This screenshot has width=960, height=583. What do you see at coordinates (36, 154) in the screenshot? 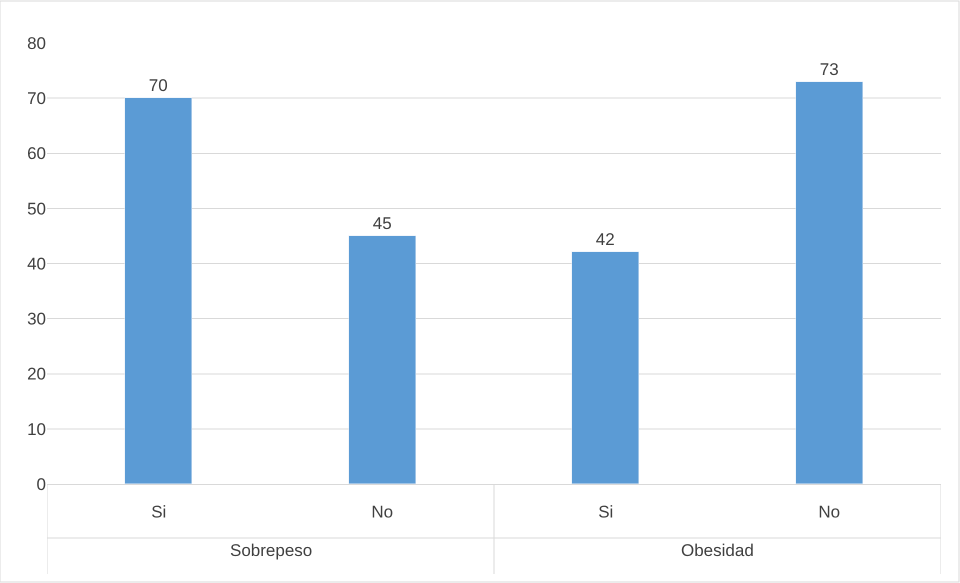
I see `y-tick-label: 60` at bounding box center [36, 154].